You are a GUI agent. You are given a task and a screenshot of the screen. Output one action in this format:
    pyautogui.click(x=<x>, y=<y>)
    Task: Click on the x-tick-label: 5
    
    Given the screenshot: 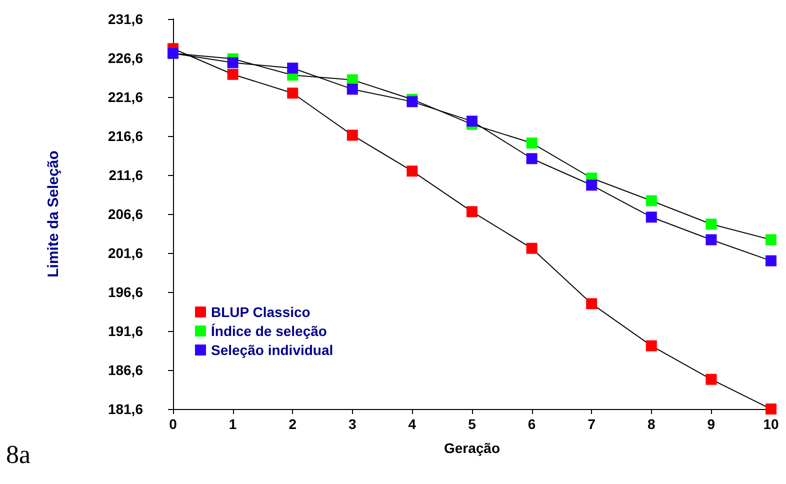 What is the action you would take?
    pyautogui.click(x=472, y=424)
    